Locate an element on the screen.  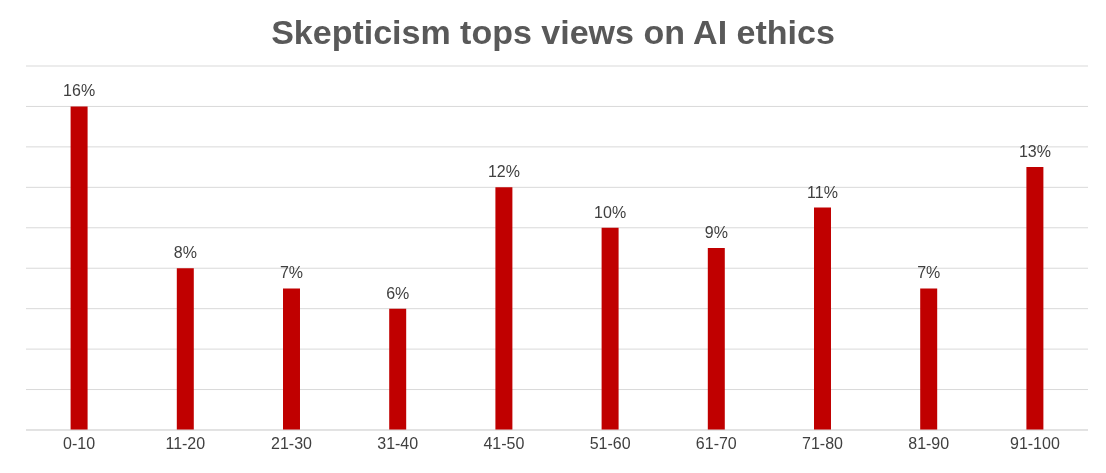
x-tick-label: 61-70 is located at coordinates (716, 444).